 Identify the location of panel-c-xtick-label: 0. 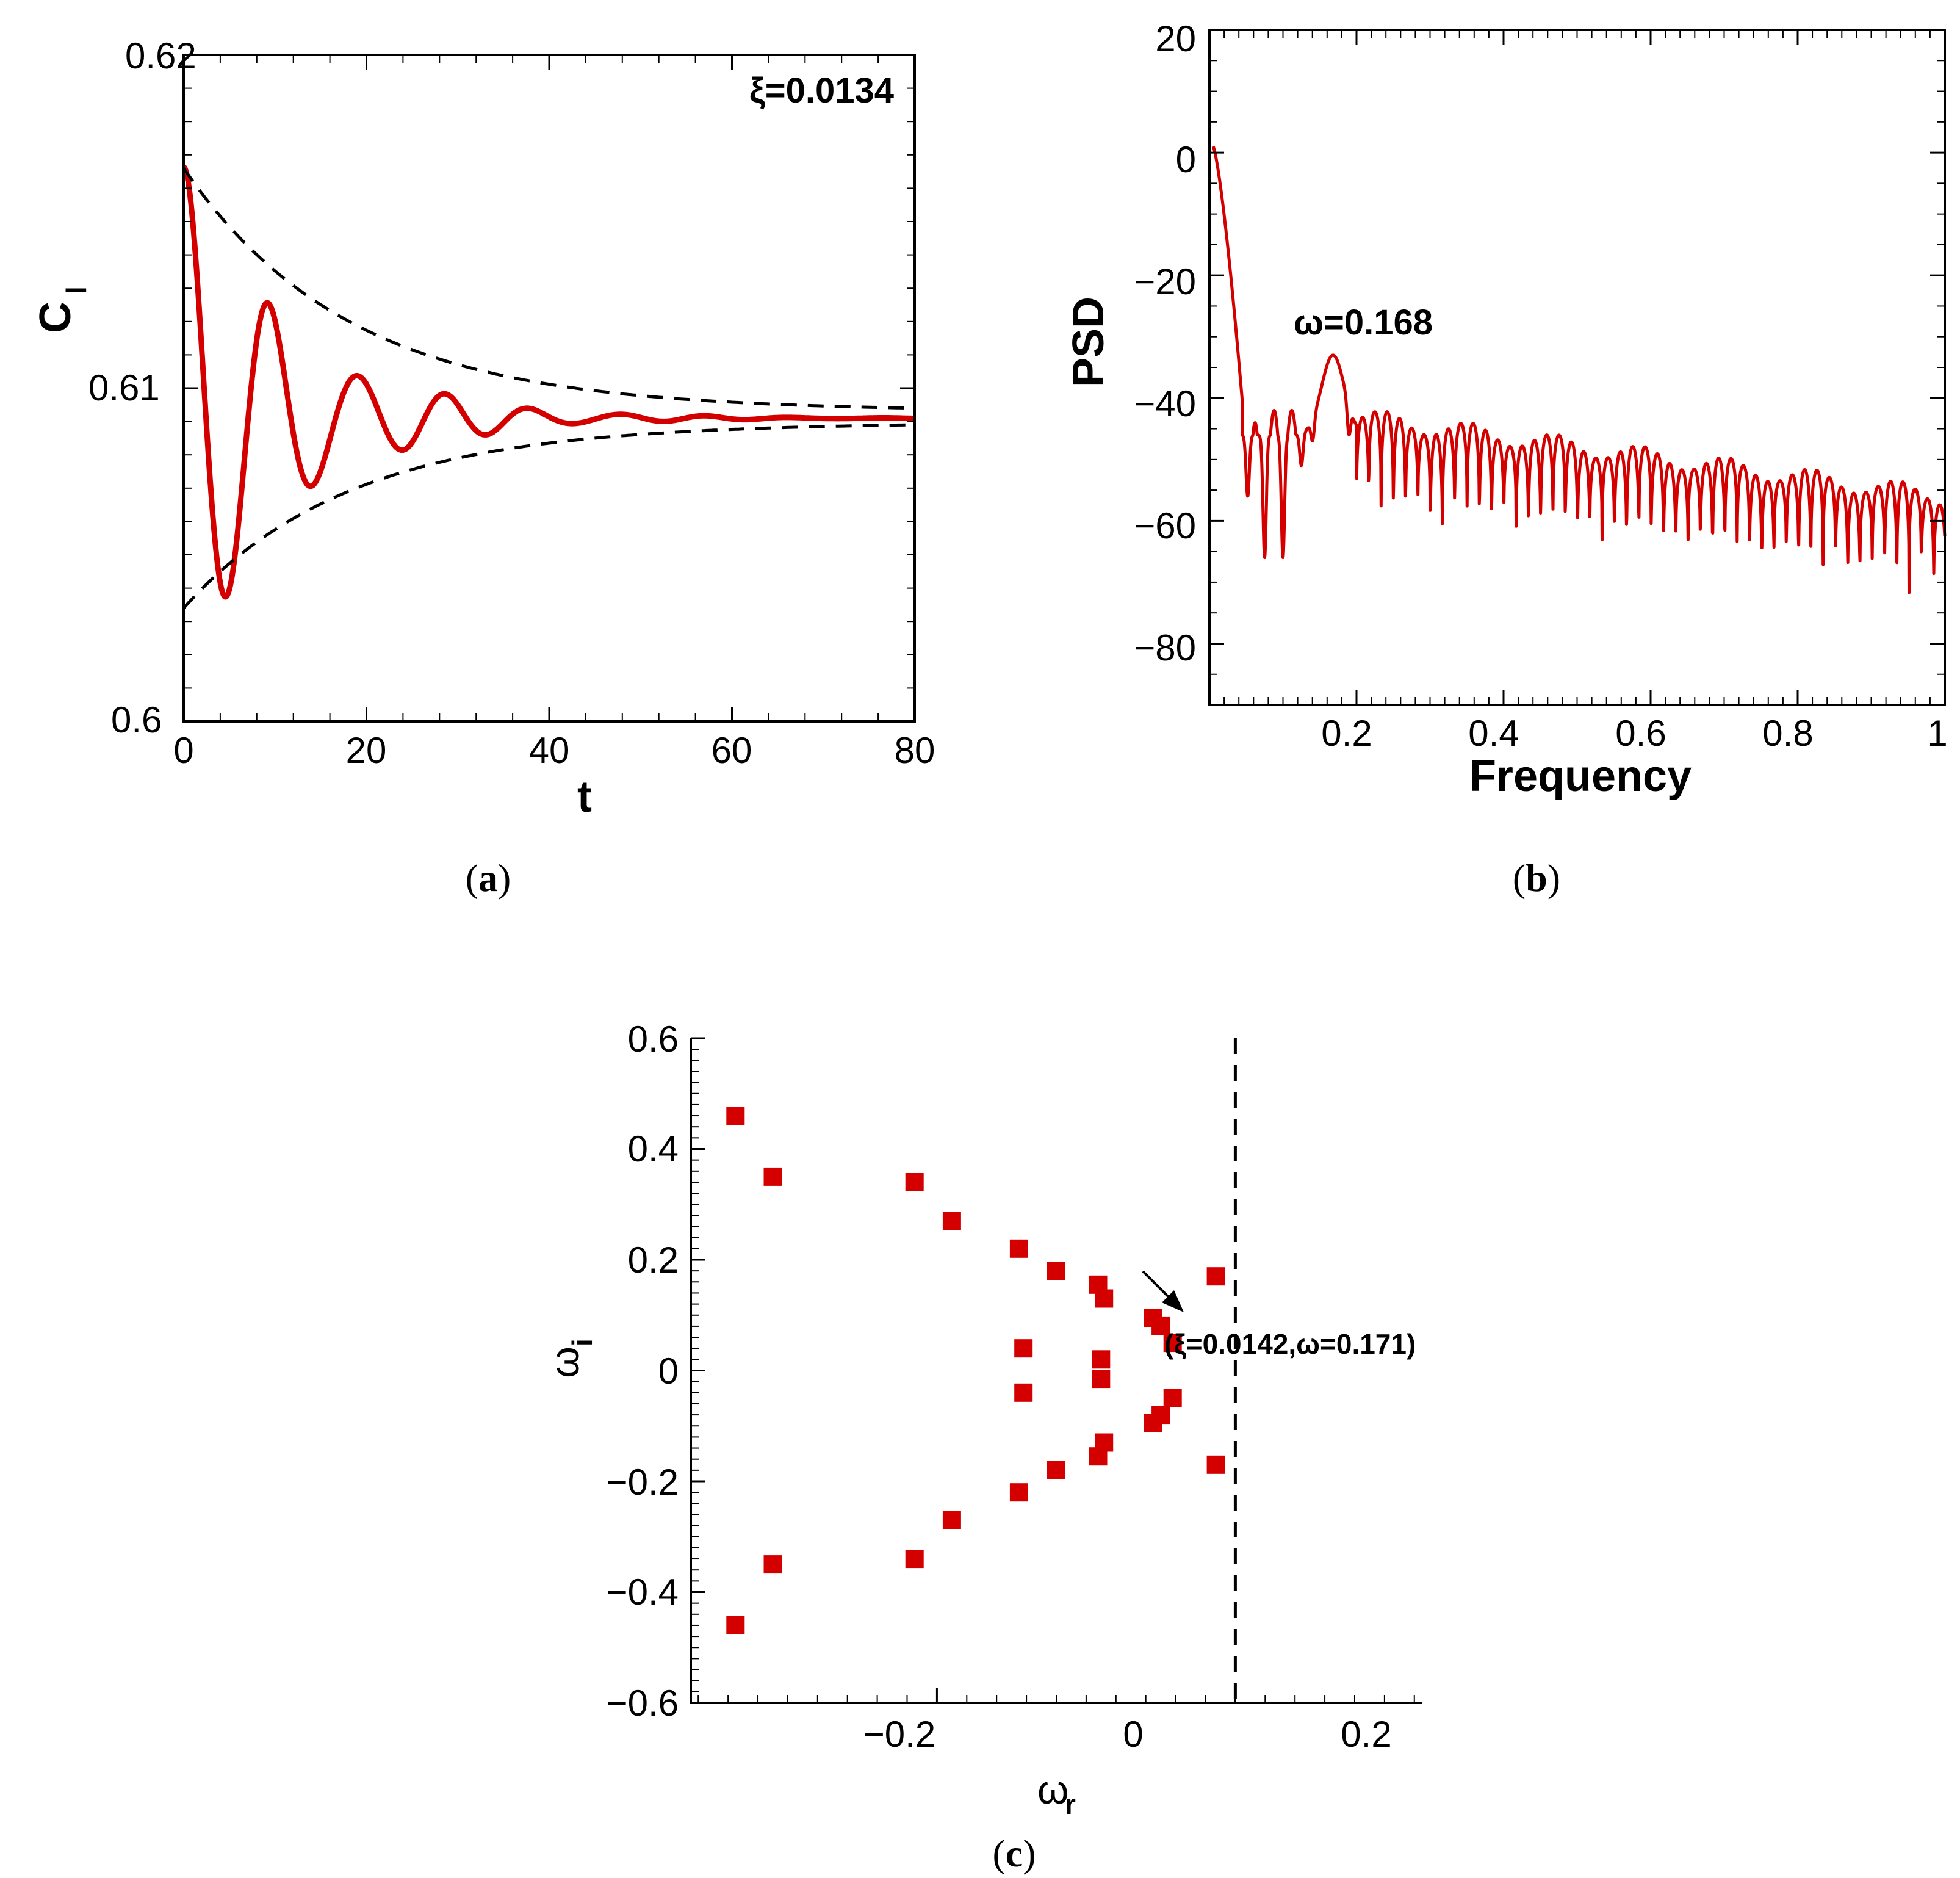
(1133, 1734).